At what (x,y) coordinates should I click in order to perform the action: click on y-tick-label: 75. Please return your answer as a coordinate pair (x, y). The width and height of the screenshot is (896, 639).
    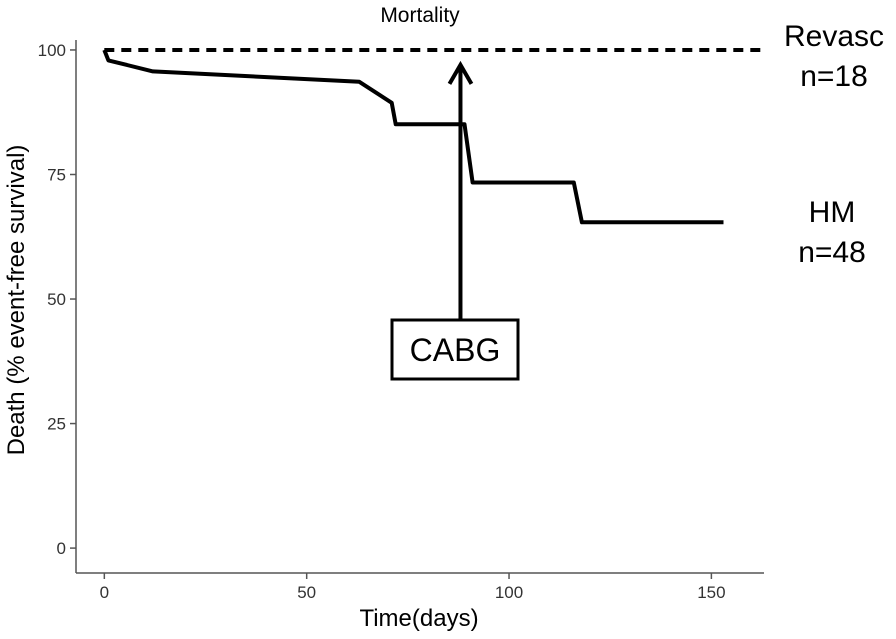
    Looking at the image, I should click on (56, 174).